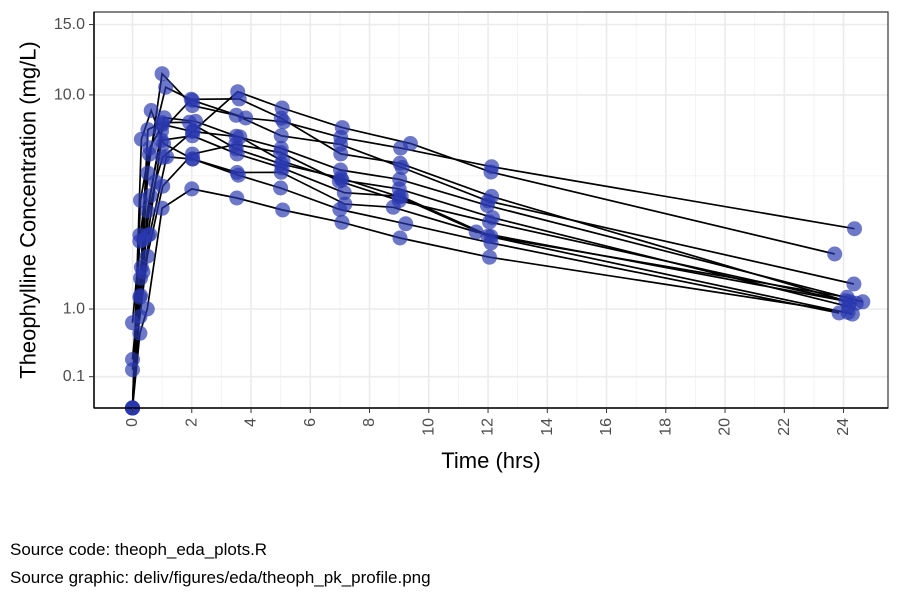 The image size is (900, 600). I want to click on x-tick-label: 12, so click(488, 427).